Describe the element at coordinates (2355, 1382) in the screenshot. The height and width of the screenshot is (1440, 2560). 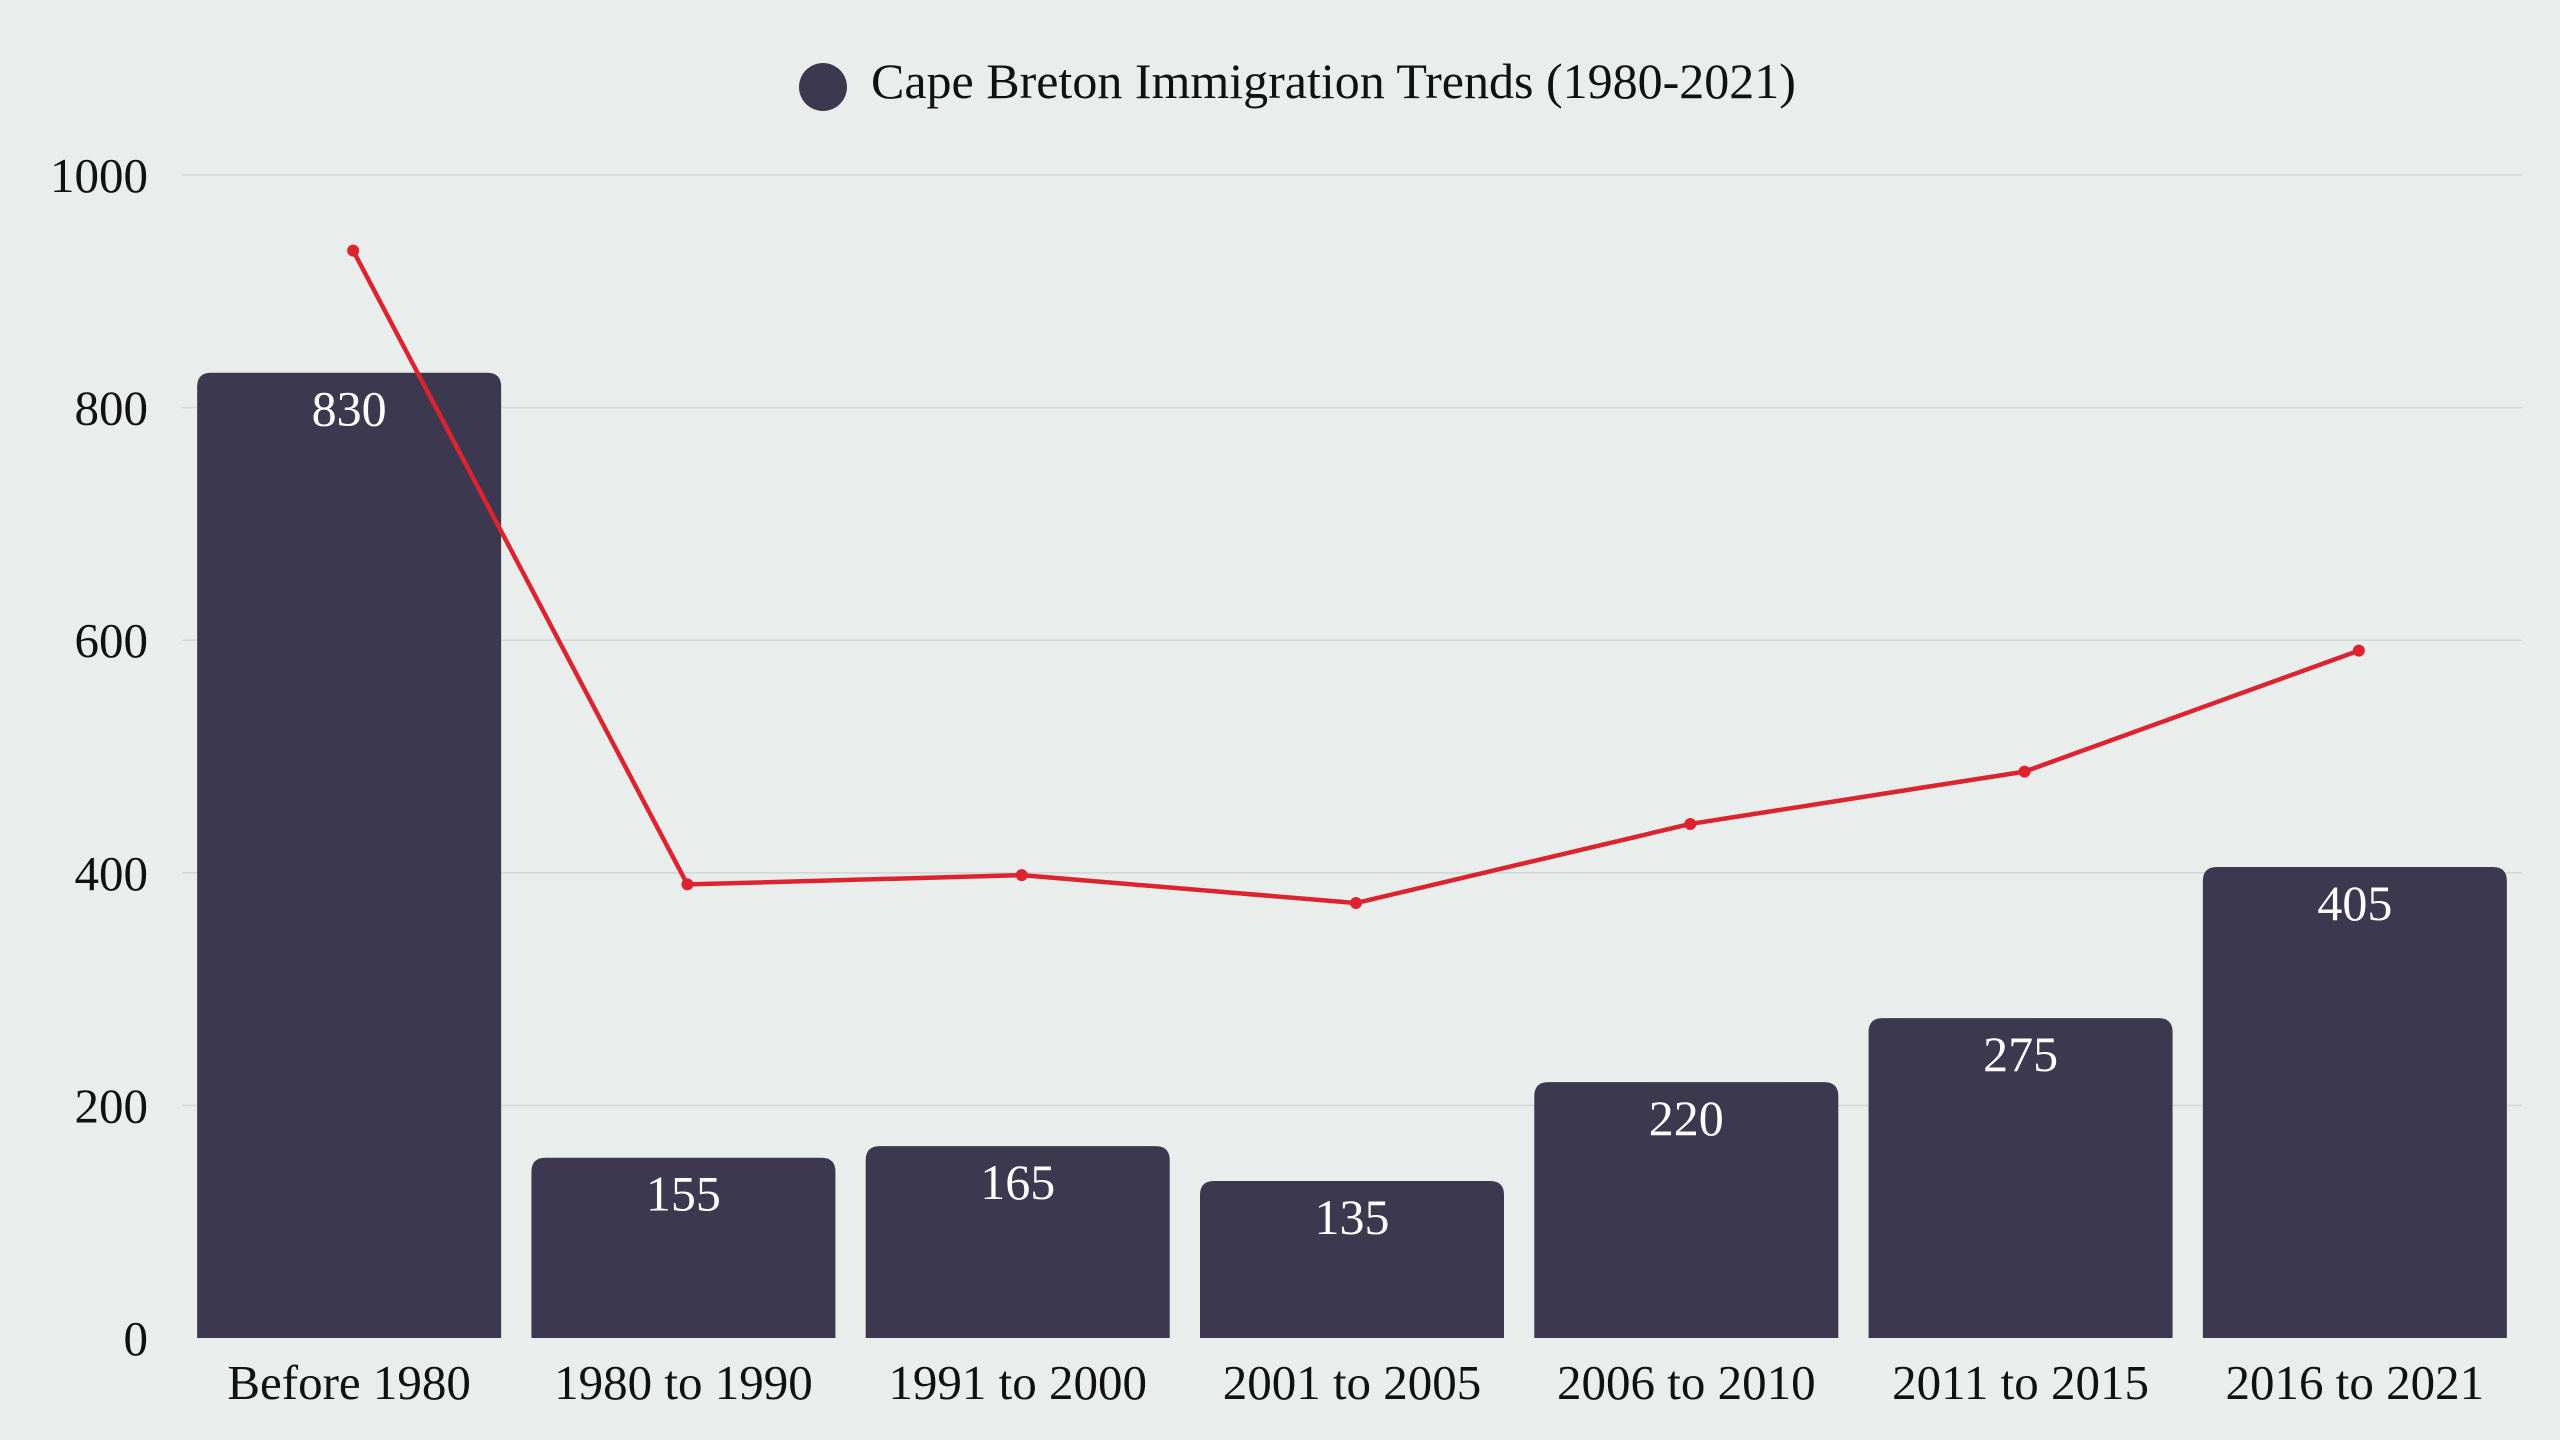
I see `x-tick-label: 2016 to 2021` at that location.